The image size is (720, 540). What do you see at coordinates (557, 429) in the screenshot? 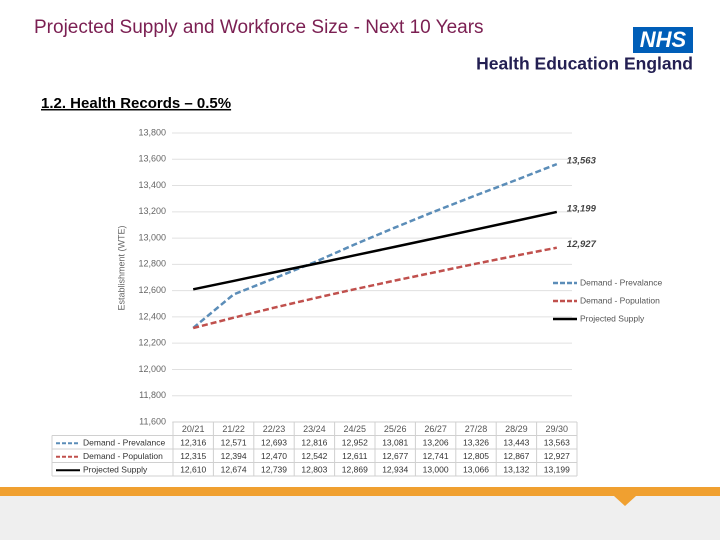
I see `x-tick-label: 29/30` at bounding box center [557, 429].